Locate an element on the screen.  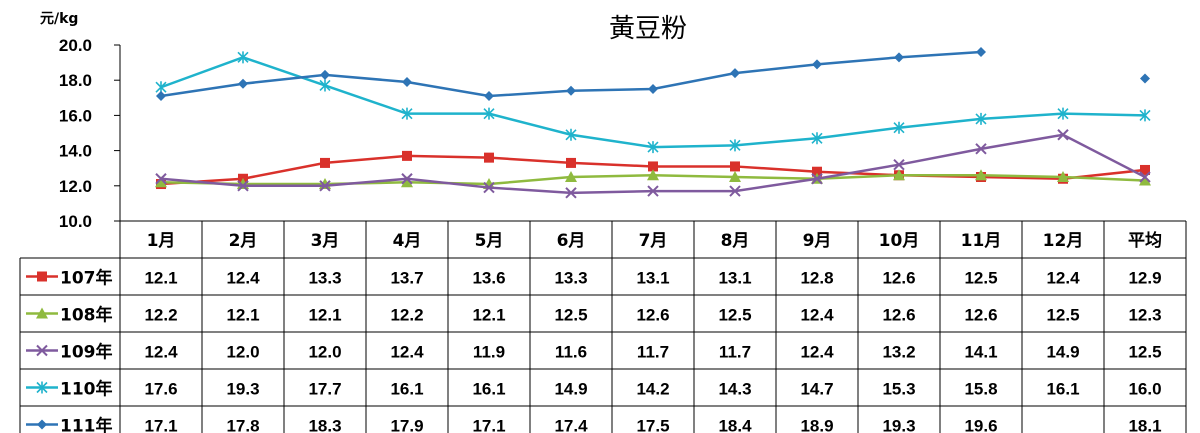
data-label: 14.7 is located at coordinates (816, 389).